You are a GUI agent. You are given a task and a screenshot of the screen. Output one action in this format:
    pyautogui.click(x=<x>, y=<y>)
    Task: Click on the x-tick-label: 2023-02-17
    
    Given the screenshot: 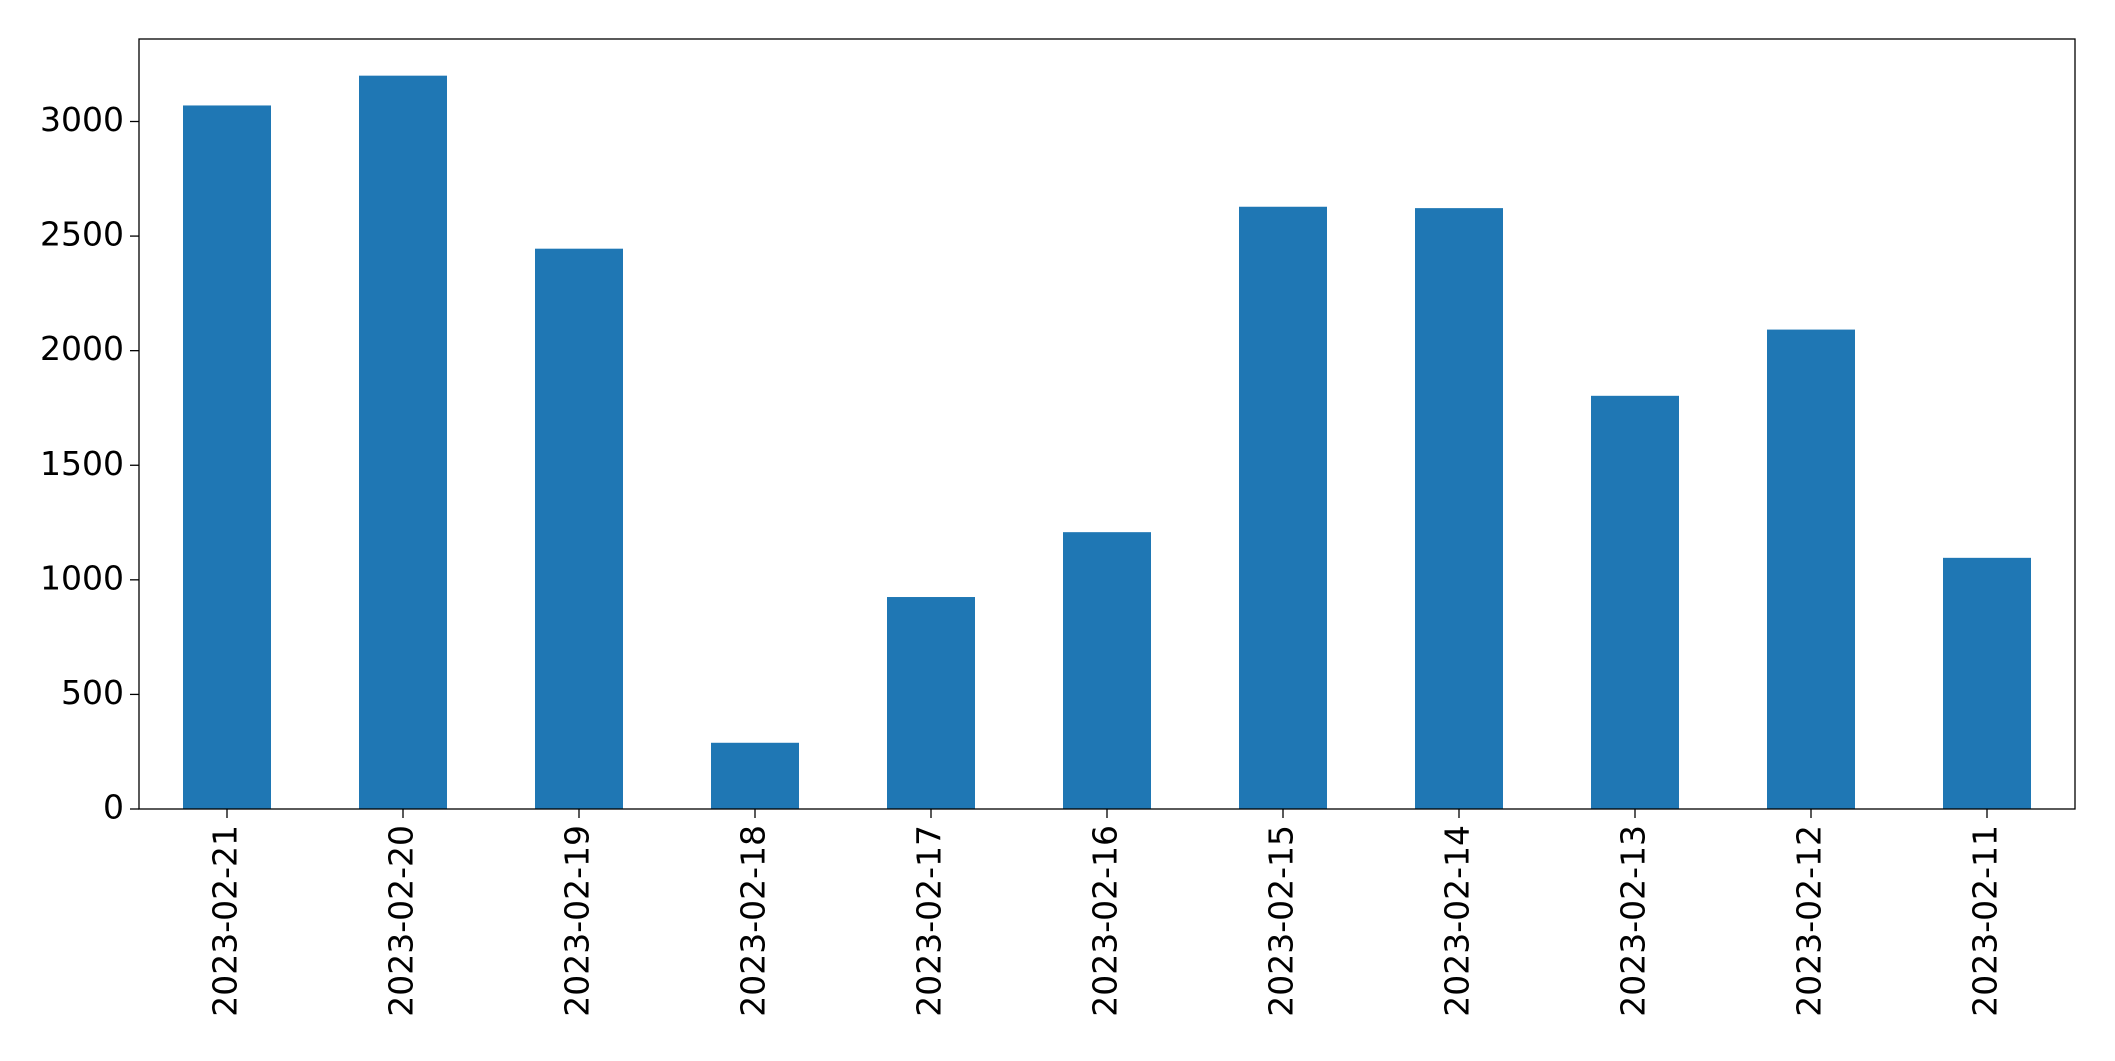 What is the action you would take?
    pyautogui.click(x=929, y=921)
    